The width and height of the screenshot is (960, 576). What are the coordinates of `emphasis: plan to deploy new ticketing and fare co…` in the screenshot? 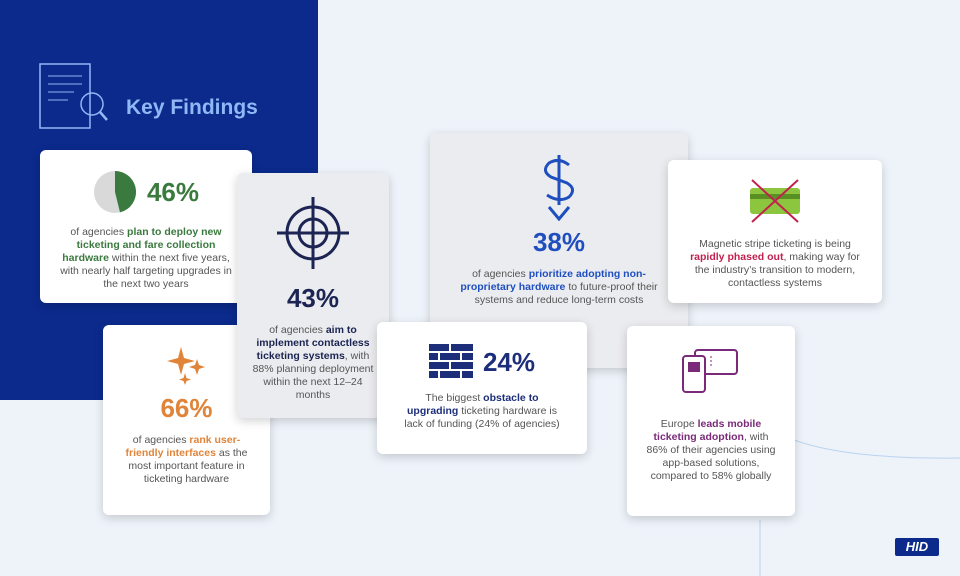 It's located at (142, 245).